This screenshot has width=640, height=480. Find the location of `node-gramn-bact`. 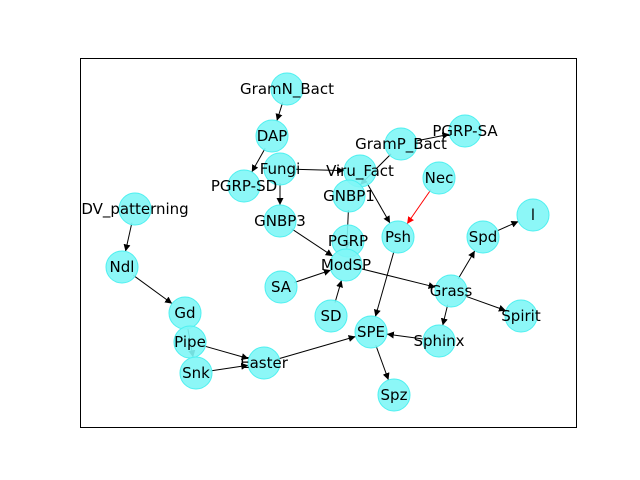

node-gramn-bact is located at coordinates (287, 89).